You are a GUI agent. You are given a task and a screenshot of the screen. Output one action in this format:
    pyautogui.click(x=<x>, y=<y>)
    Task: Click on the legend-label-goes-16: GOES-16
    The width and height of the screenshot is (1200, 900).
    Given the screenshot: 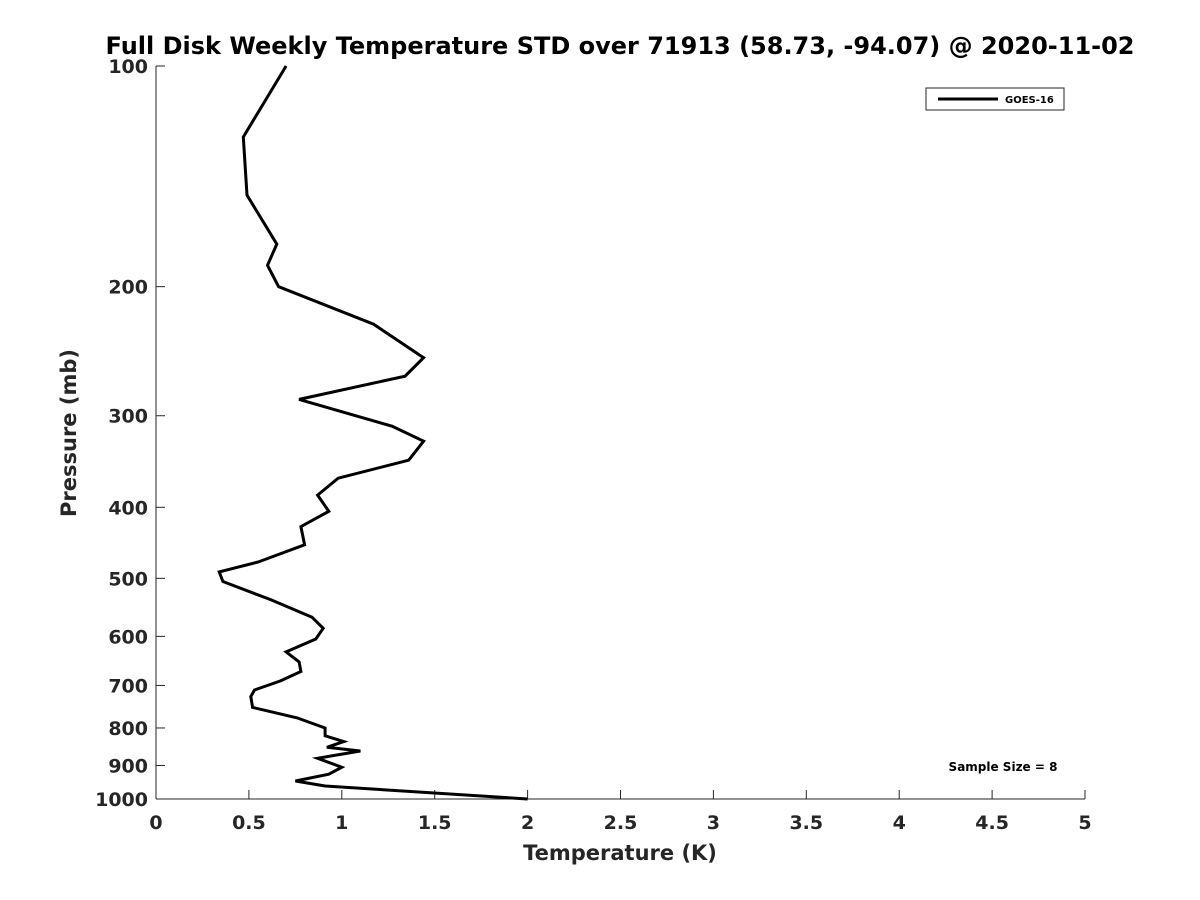 What is the action you would take?
    pyautogui.click(x=1029, y=100)
    